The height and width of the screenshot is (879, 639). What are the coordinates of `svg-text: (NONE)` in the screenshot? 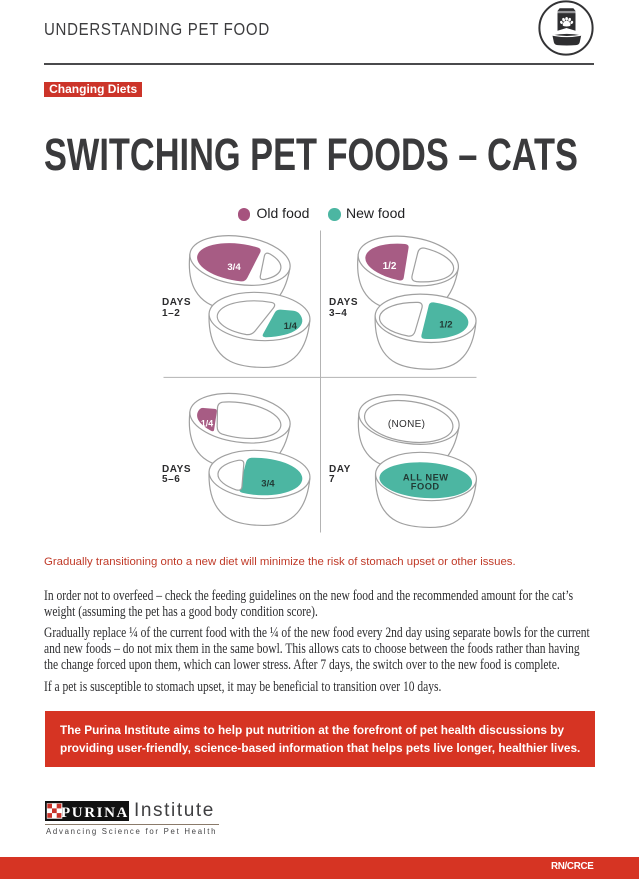 It's located at (406, 424).